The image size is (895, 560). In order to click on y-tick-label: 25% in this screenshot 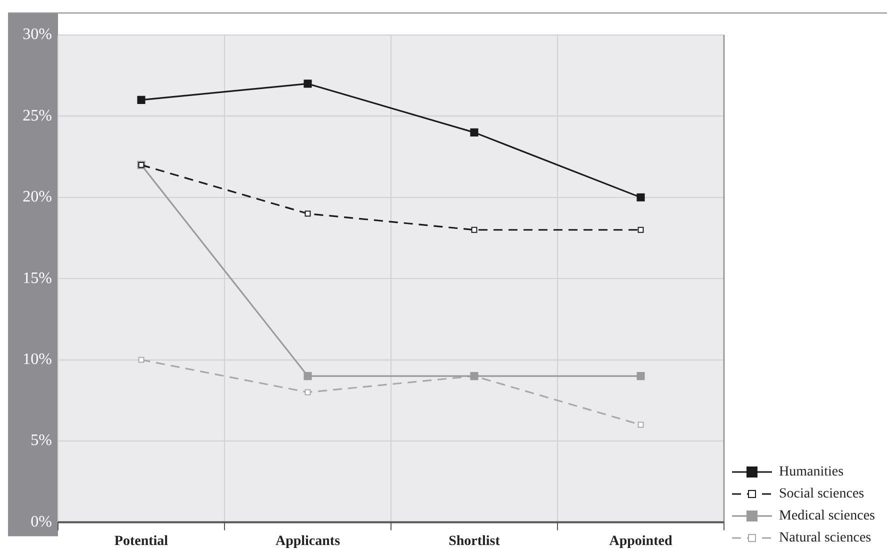, I will do `click(37, 115)`.